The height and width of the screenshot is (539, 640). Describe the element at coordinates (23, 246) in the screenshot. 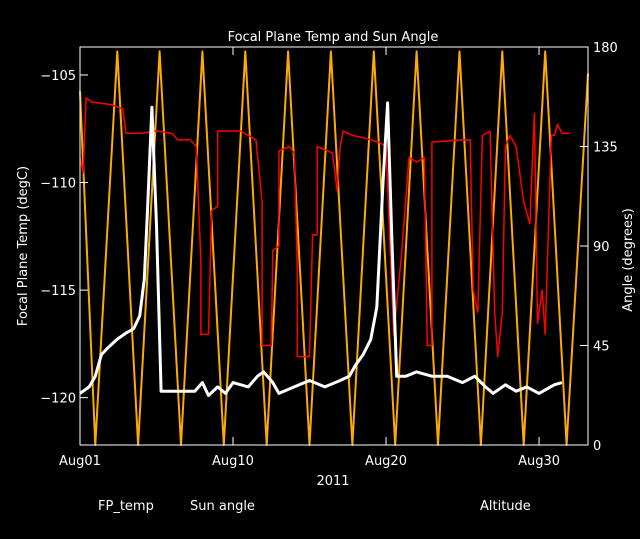

I see `y-axis-left-label: Focal Plane Temp (degC)` at that location.